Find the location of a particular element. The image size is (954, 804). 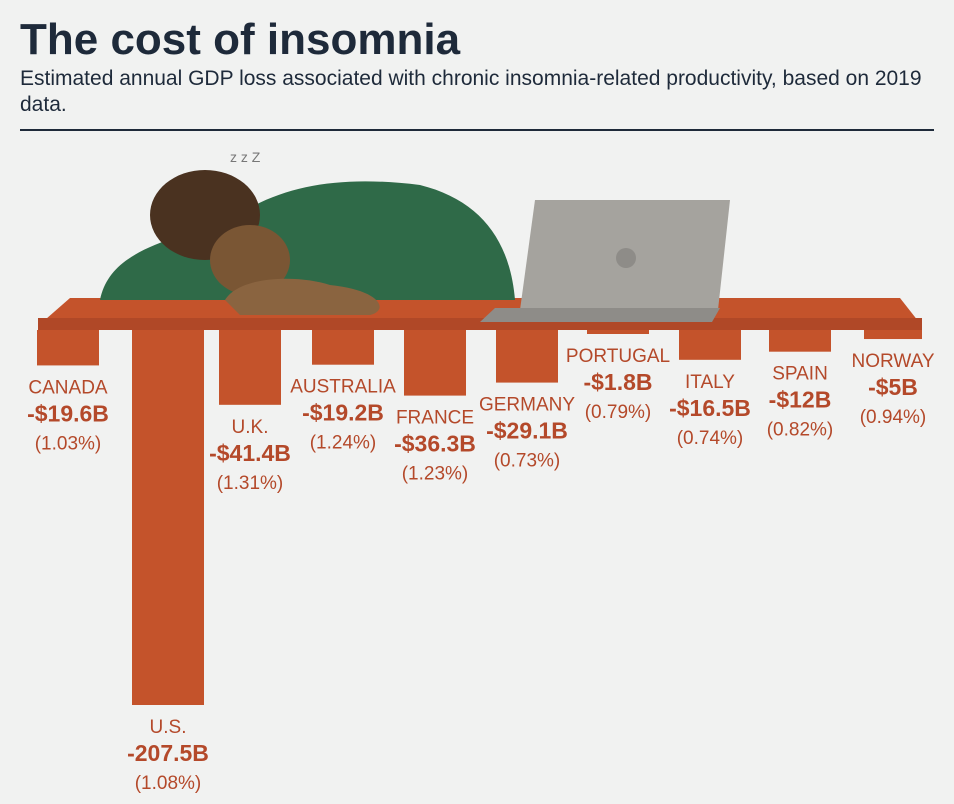

share-label: (0.94%) is located at coordinates (893, 417).